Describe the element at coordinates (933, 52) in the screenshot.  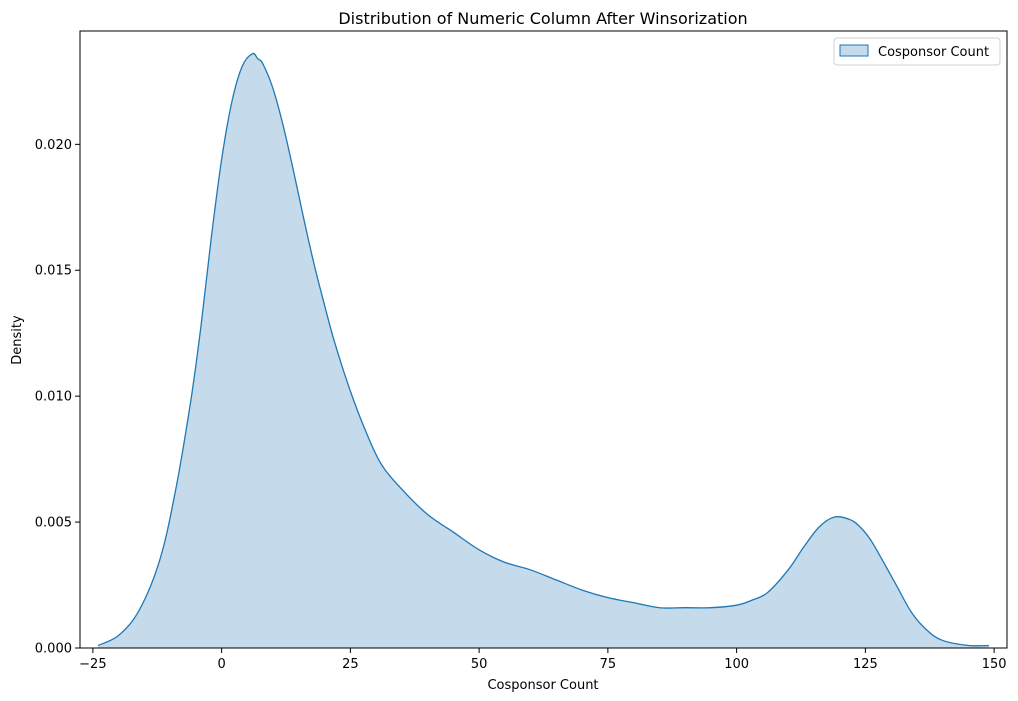
I see `legend-label: Cosponsor Count` at that location.